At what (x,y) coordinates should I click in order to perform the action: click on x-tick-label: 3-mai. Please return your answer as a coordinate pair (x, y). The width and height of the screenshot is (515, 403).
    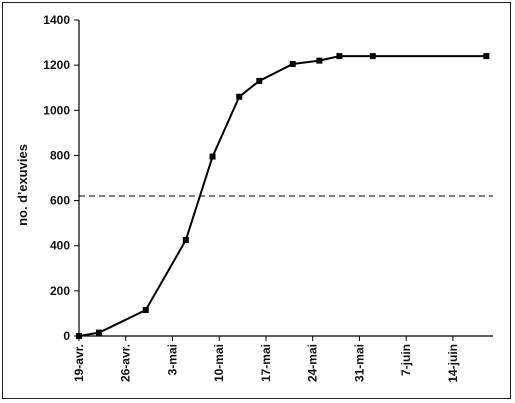
    Looking at the image, I should click on (172, 359).